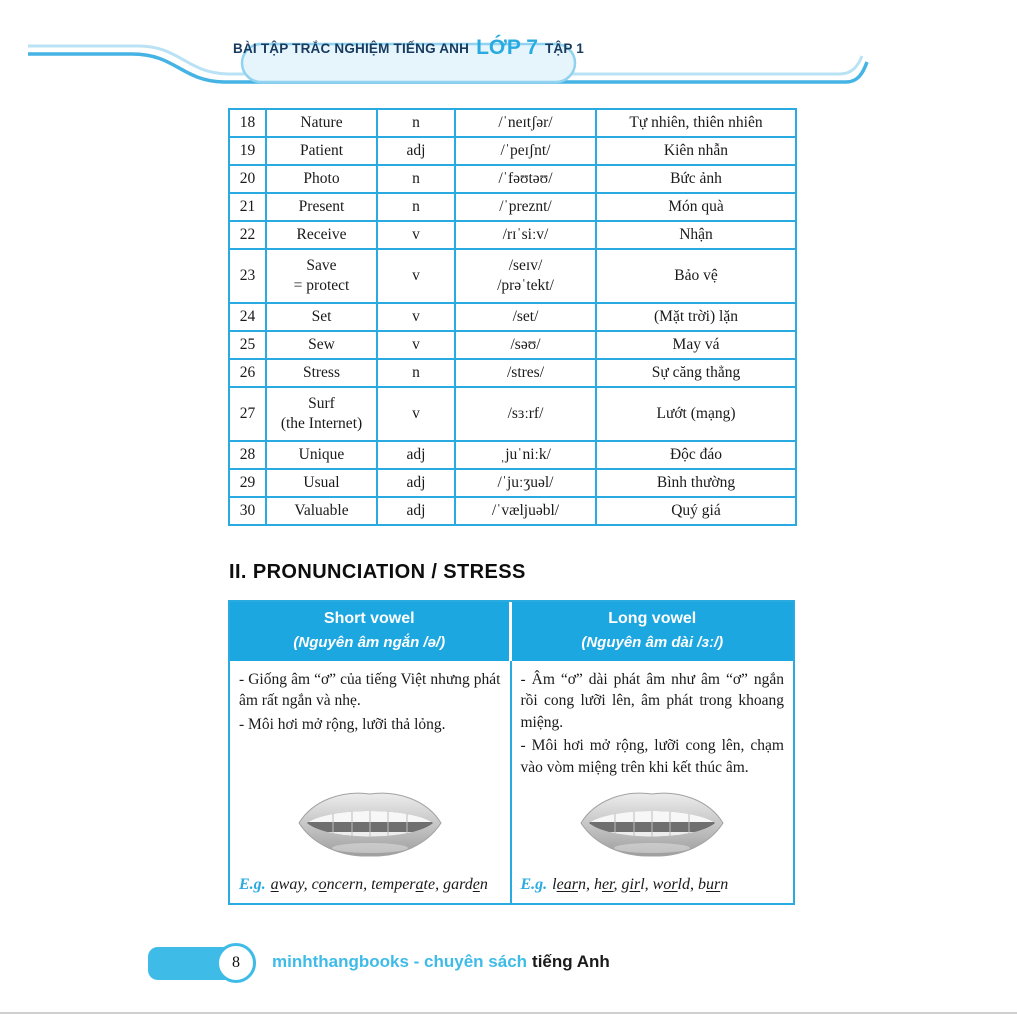  I want to click on cell-meaning: Kiên nhẫn, so click(696, 151).